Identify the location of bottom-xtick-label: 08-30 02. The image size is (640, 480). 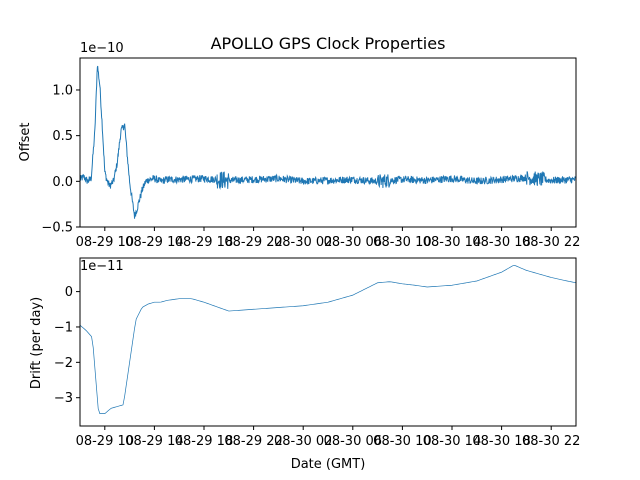
(303, 441).